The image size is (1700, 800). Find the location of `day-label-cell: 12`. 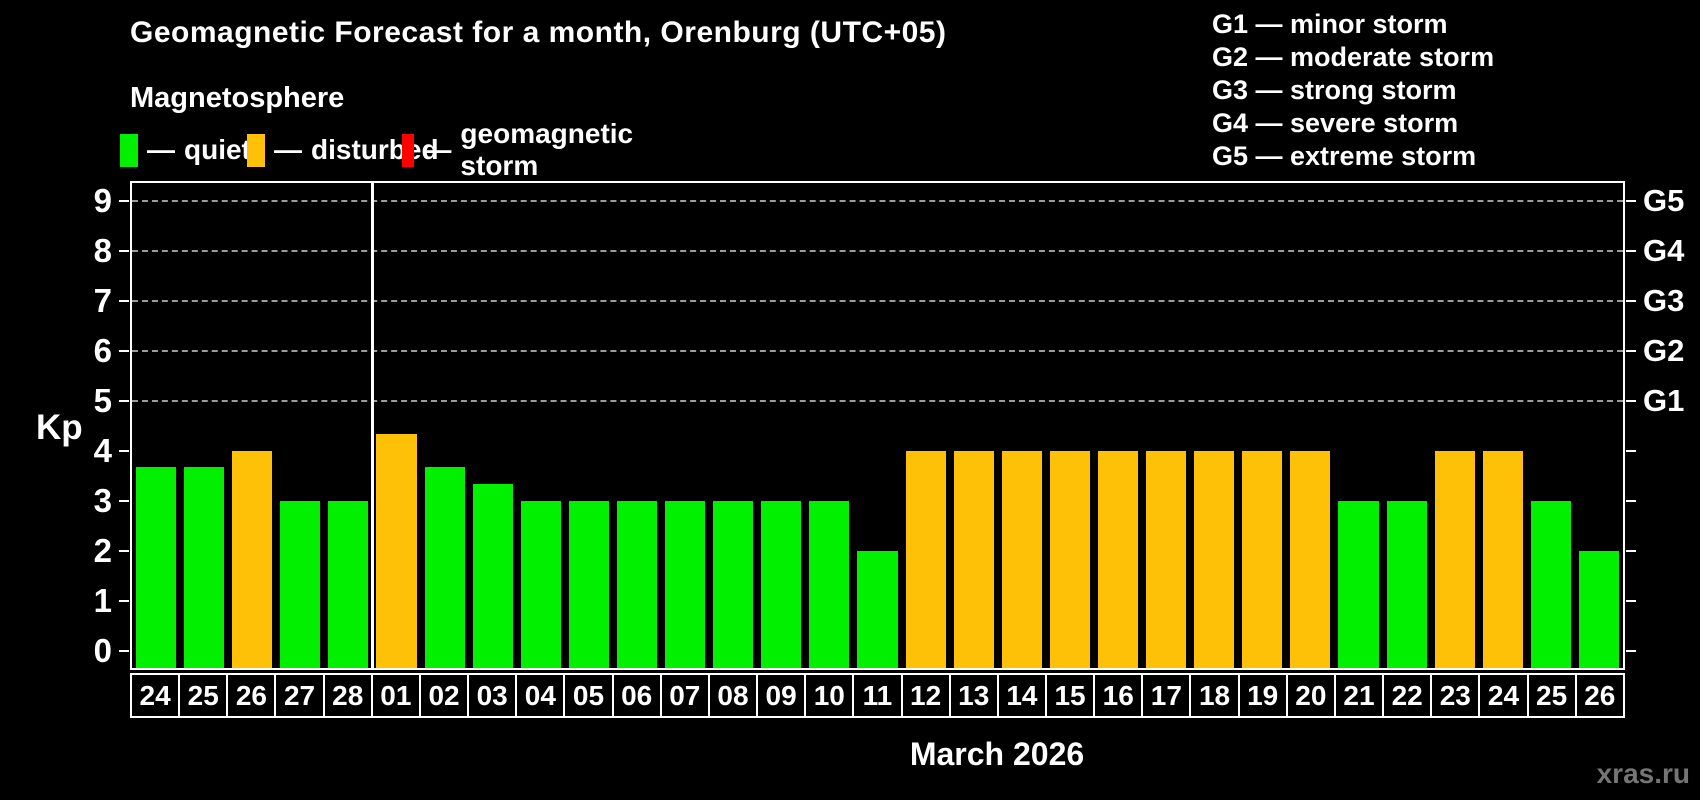

day-label-cell: 12 is located at coordinates (924, 695).